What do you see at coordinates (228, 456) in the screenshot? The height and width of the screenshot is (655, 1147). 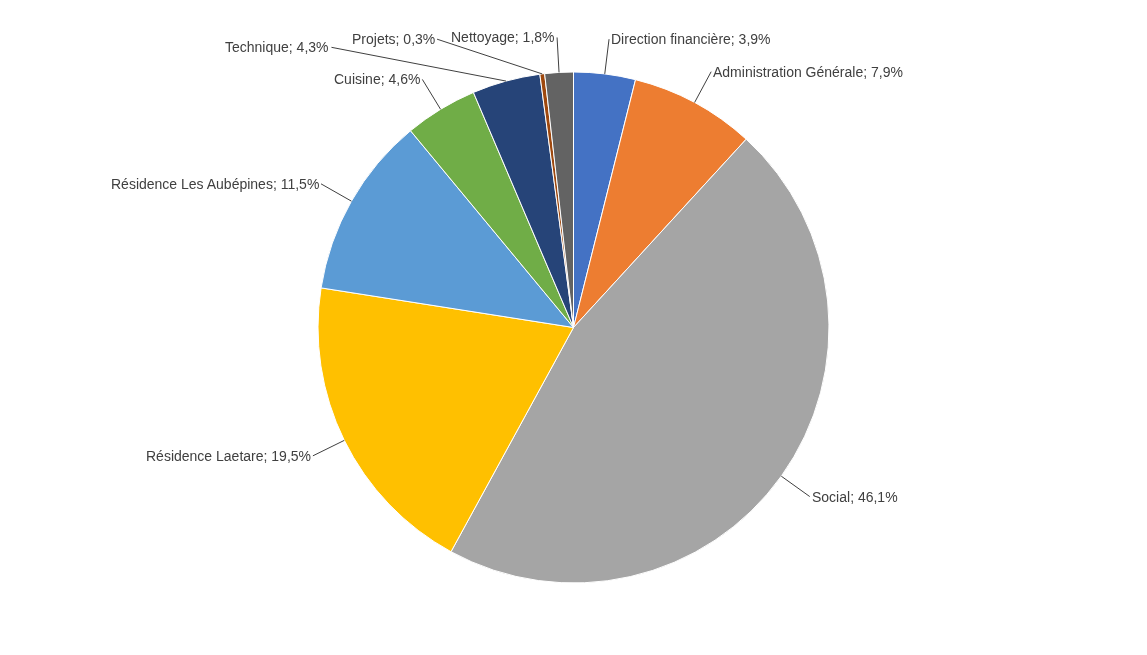 I see `slice-label: Résidence Laetare; 19,5%` at bounding box center [228, 456].